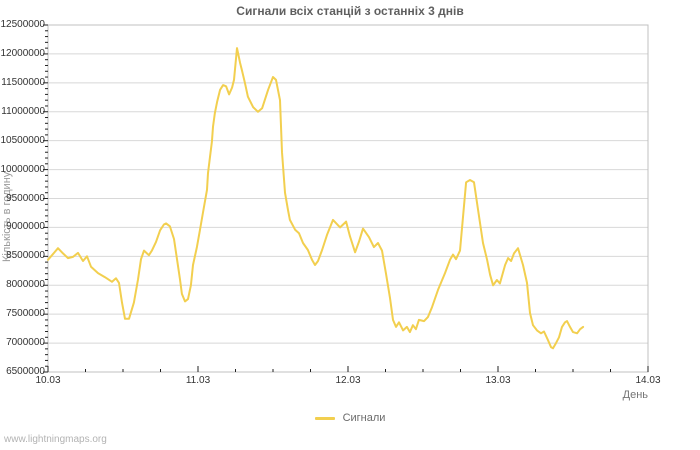 The width and height of the screenshot is (700, 450). Describe the element at coordinates (55, 439) in the screenshot. I see `watermark-text: www.lightningmaps.org` at that location.